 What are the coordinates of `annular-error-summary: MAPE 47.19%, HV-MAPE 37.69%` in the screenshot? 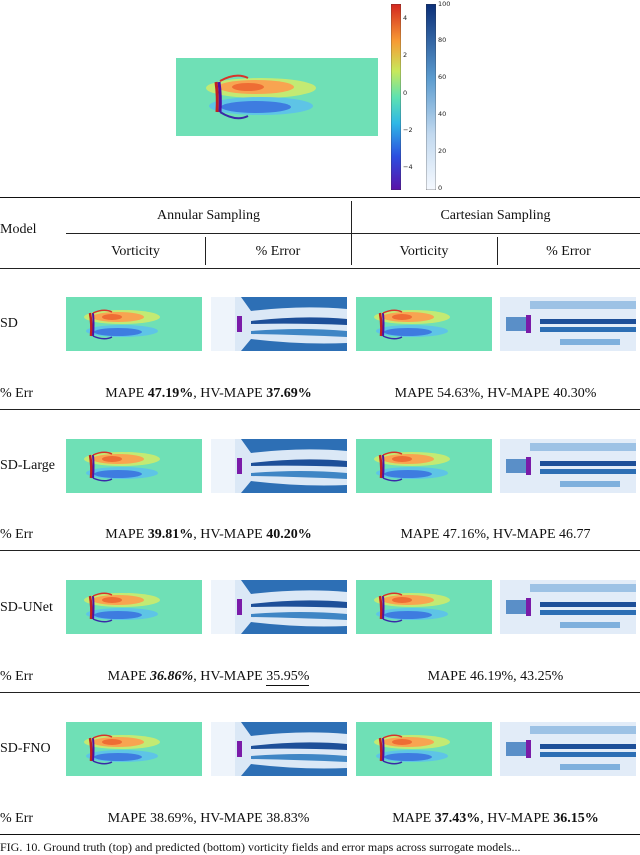 It's located at (208, 393).